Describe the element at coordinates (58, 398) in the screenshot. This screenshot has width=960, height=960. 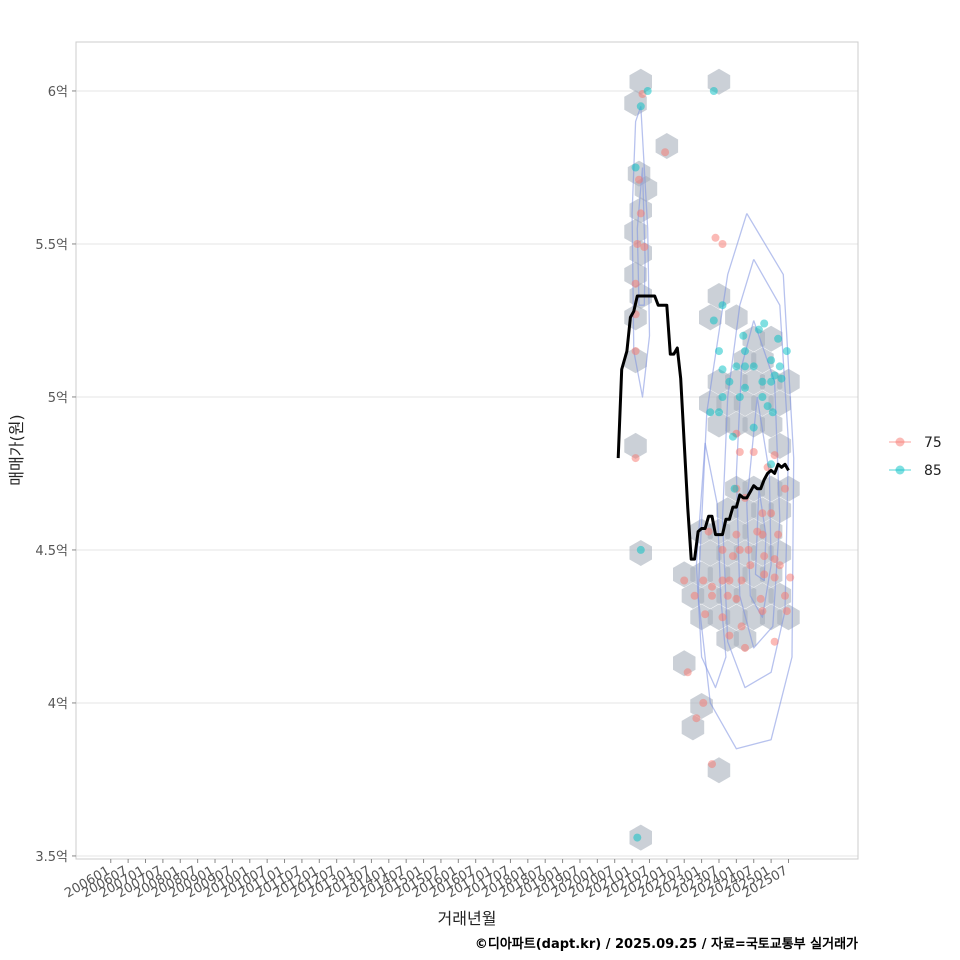
I see `y-tick-label: 5억` at that location.